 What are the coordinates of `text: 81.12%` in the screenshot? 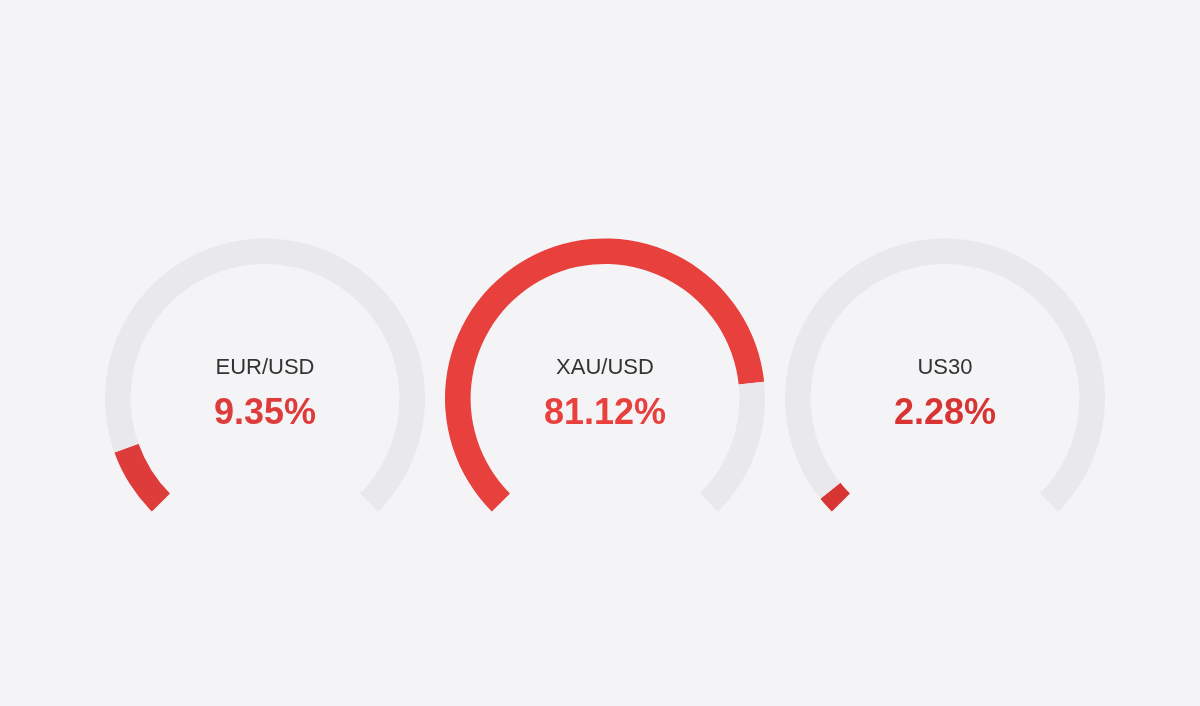 It's located at (605, 412).